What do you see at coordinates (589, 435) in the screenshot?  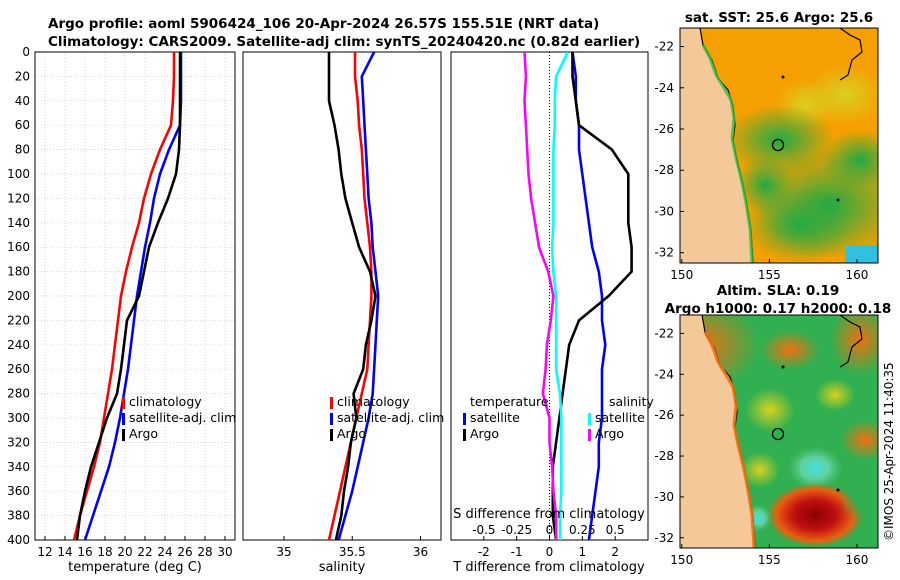 I see `legend-swatch-s-argo` at bounding box center [589, 435].